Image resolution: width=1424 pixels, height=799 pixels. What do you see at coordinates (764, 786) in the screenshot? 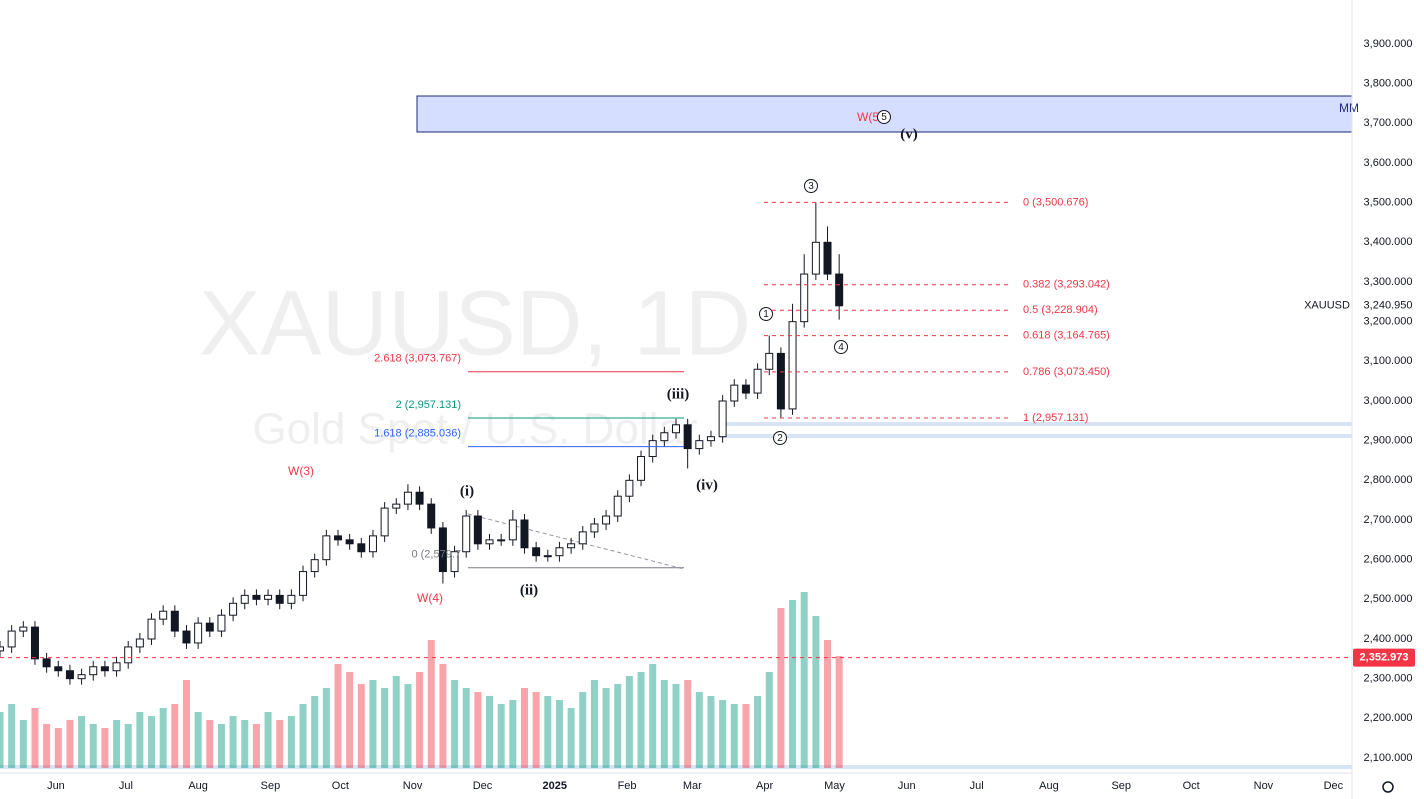
I see `x-tick-label: Apr` at bounding box center [764, 786].